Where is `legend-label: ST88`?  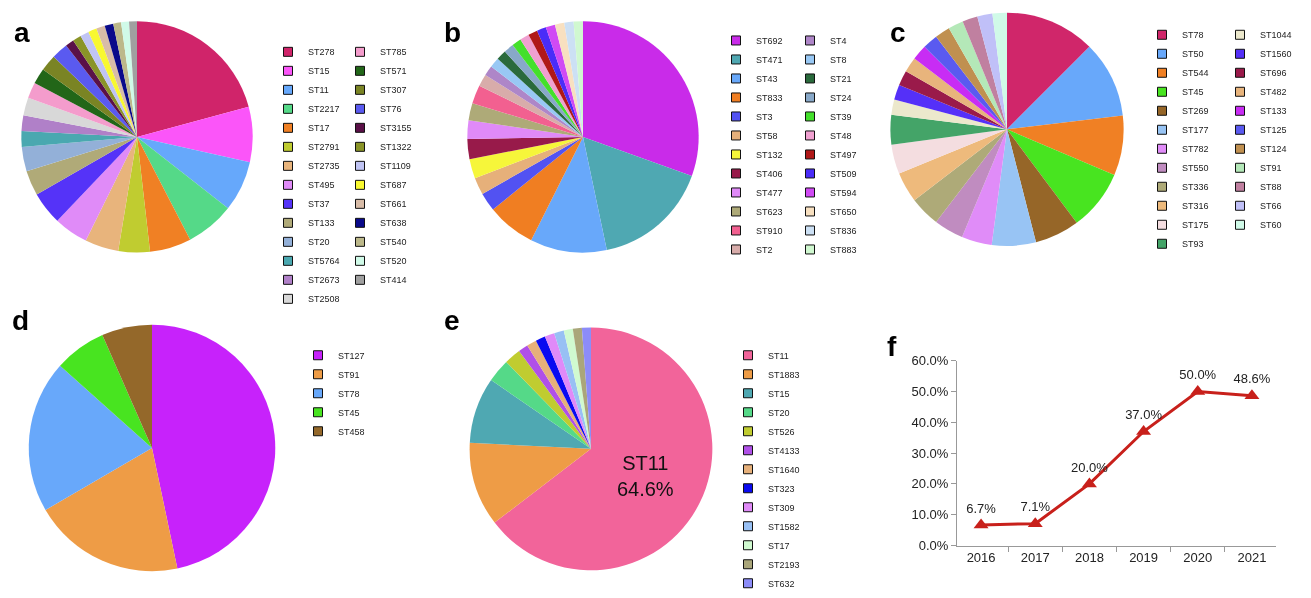
legend-label: ST88 is located at coordinates (1271, 187).